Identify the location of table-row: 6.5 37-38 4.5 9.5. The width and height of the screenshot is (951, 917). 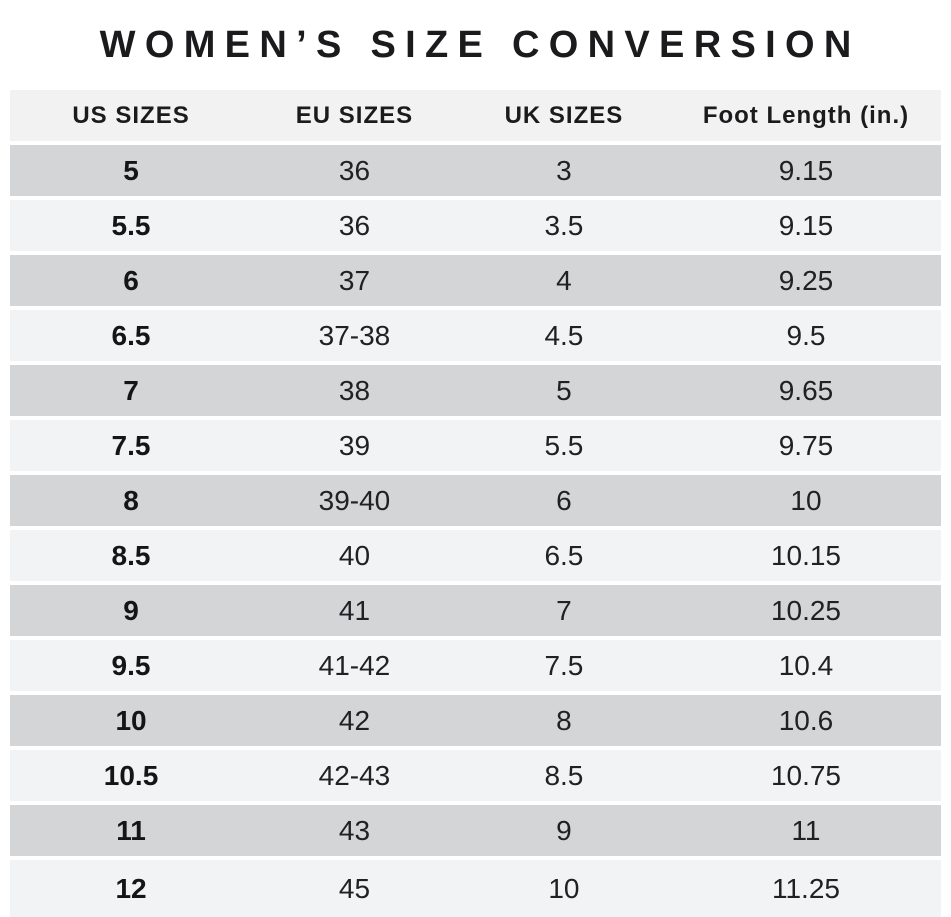
(475, 335).